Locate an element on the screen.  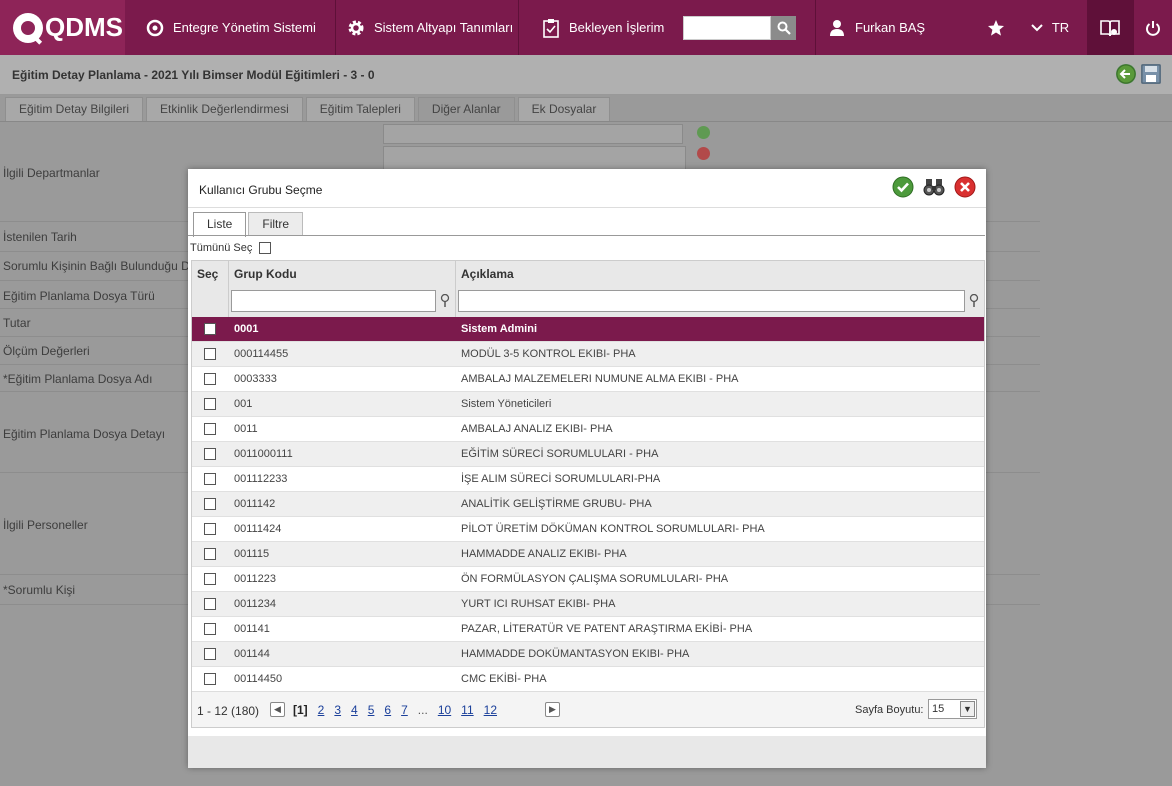
user-icon is located at coordinates (837, 28).